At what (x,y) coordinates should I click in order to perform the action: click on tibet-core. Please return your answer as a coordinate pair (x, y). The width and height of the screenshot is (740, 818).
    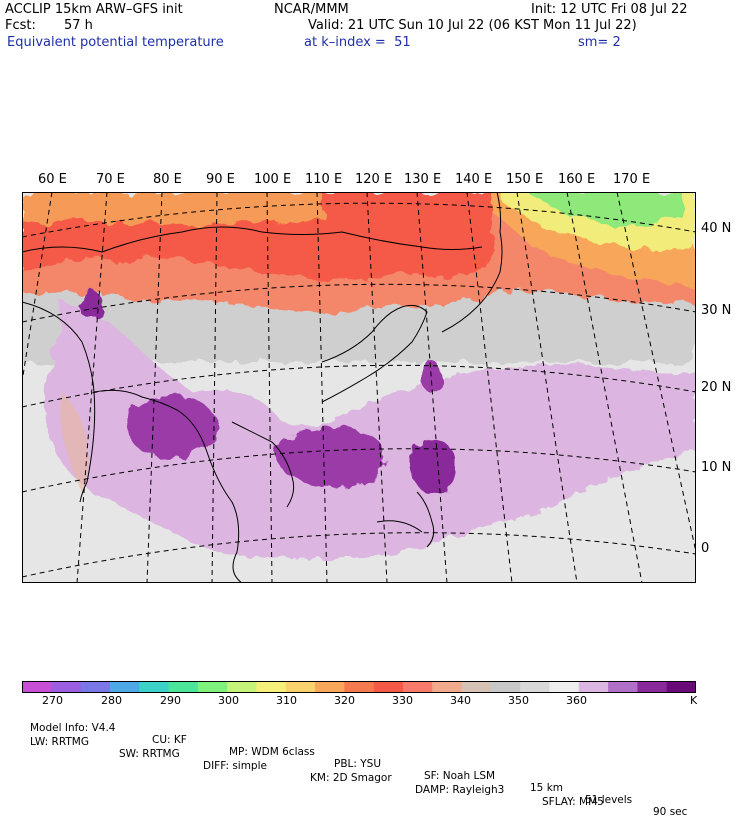
    Looking at the image, I should click on (90, 304).